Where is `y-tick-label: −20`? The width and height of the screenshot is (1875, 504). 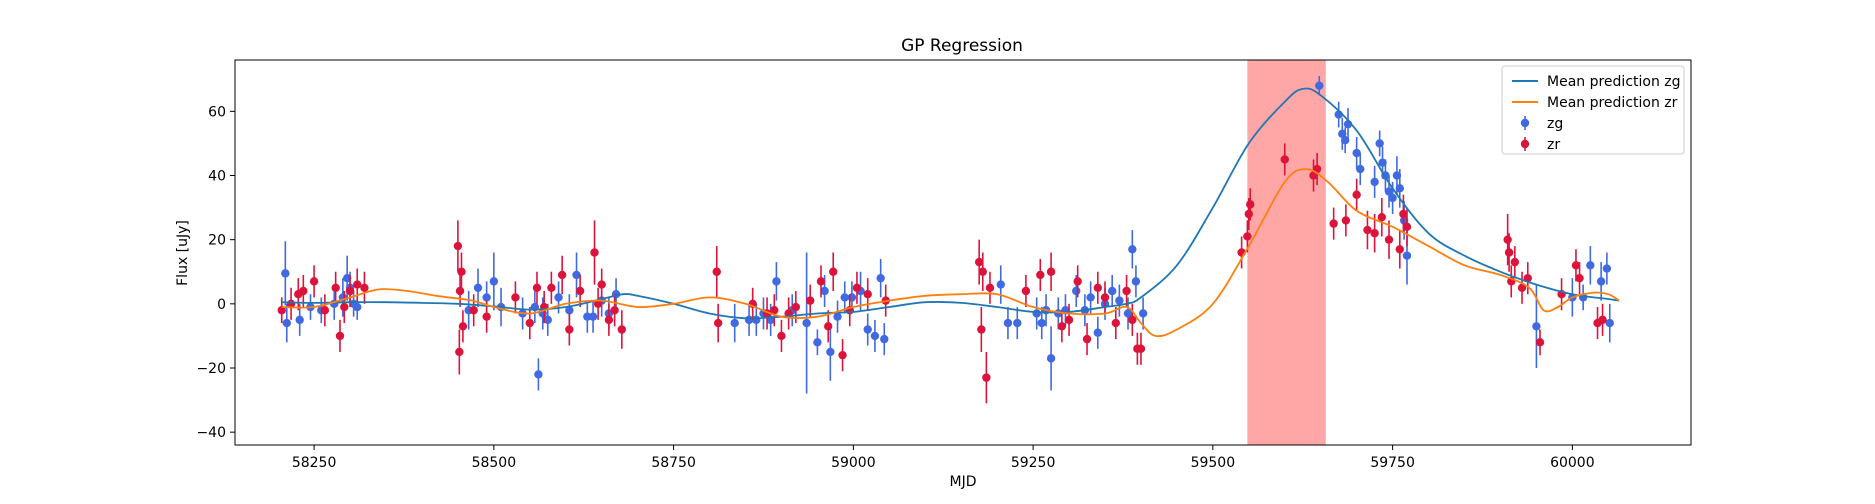
y-tick-label: −20 is located at coordinates (211, 369).